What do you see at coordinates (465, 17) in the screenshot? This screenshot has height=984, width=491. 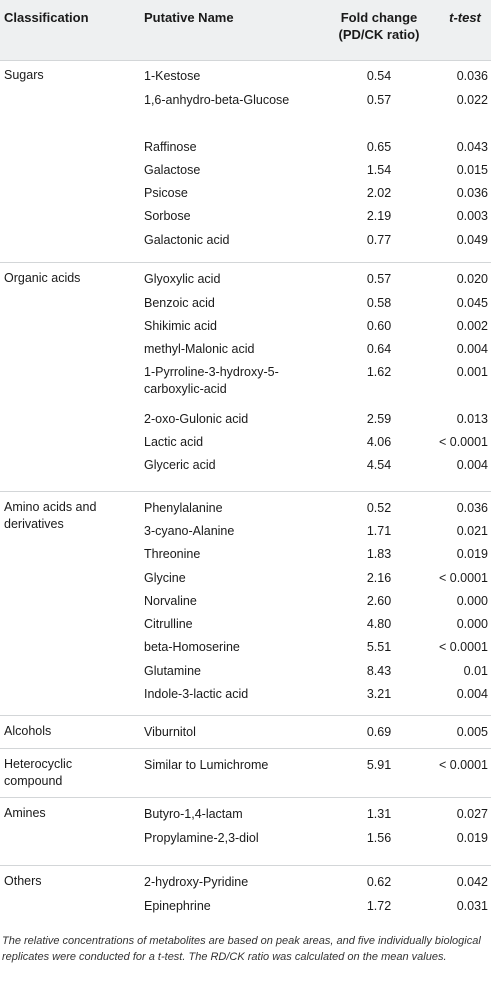 I see `header-t-test: t-test` at bounding box center [465, 17].